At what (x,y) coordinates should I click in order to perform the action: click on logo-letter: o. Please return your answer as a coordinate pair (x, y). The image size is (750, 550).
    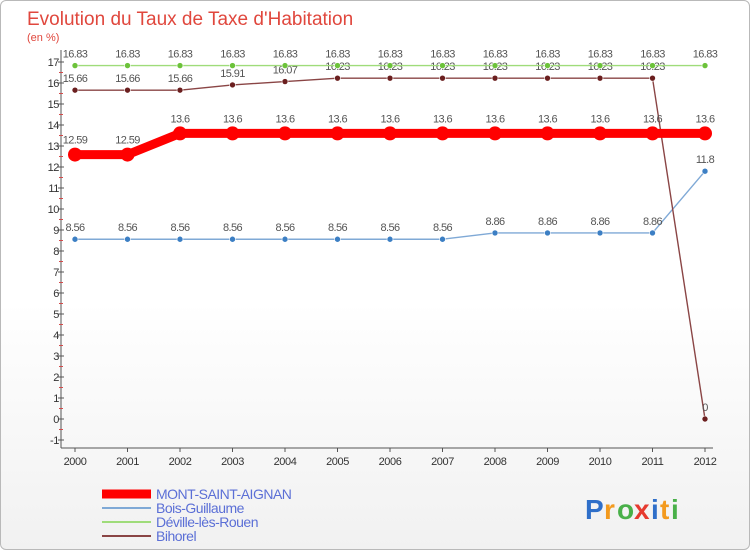
    Looking at the image, I should click on (626, 509).